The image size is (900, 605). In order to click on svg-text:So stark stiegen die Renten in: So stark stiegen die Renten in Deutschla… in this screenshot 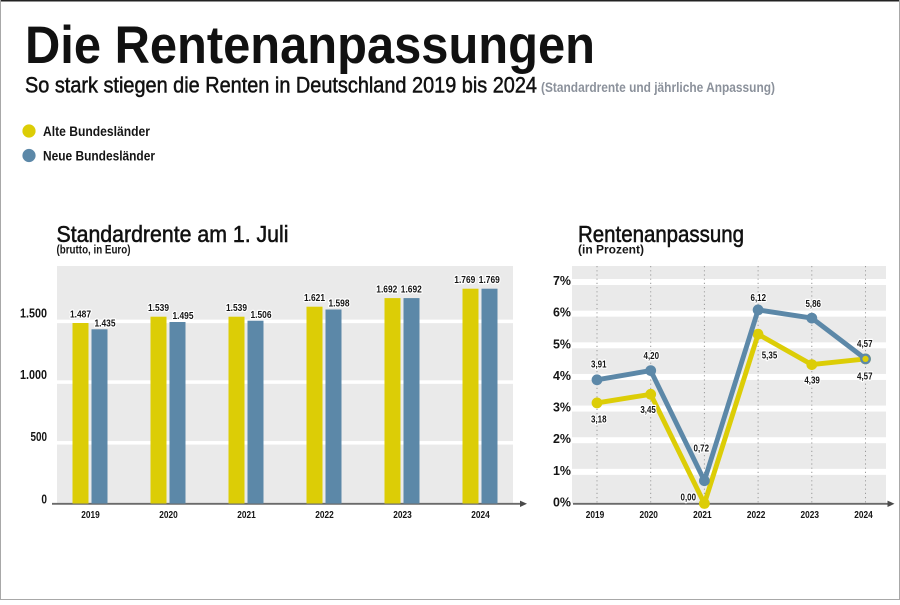, I will do `click(281, 85)`.